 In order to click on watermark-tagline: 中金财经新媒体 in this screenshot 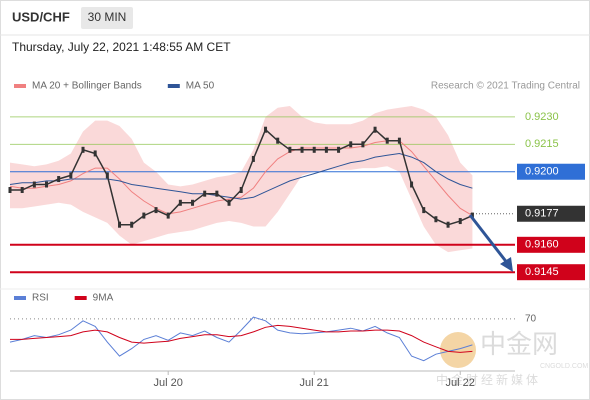, I will do `click(488, 379)`.